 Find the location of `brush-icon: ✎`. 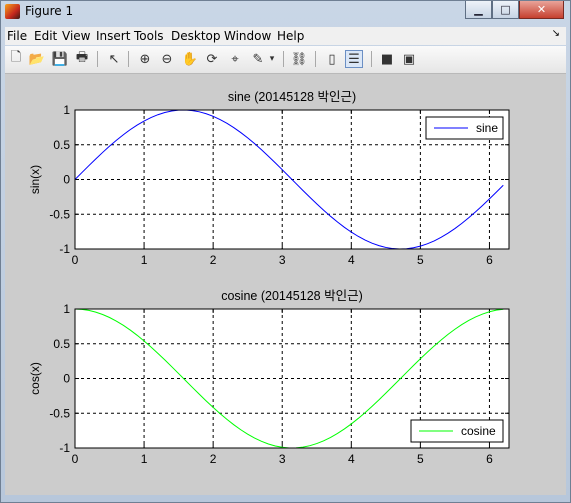

brush-icon: ✎ is located at coordinates (258, 59).